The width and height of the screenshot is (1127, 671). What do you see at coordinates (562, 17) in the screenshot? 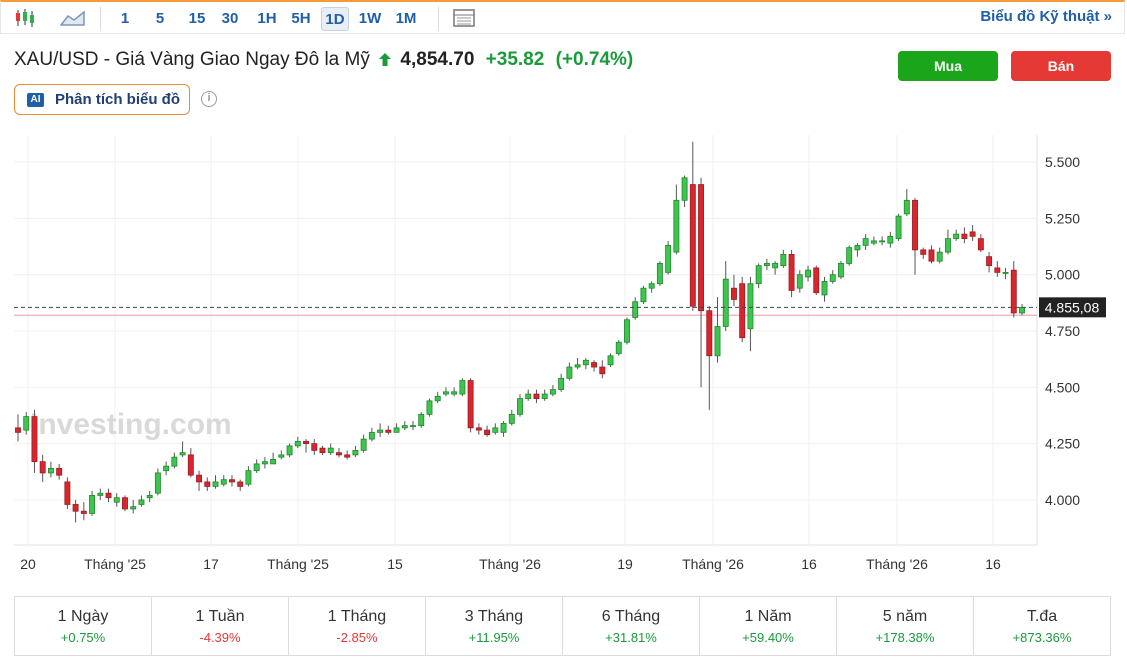
I see `chart-toolbar: 1 5 15 30 1H 5H 1D 1W 1M Biểu đồ Kỹ thuật »` at bounding box center [562, 17].